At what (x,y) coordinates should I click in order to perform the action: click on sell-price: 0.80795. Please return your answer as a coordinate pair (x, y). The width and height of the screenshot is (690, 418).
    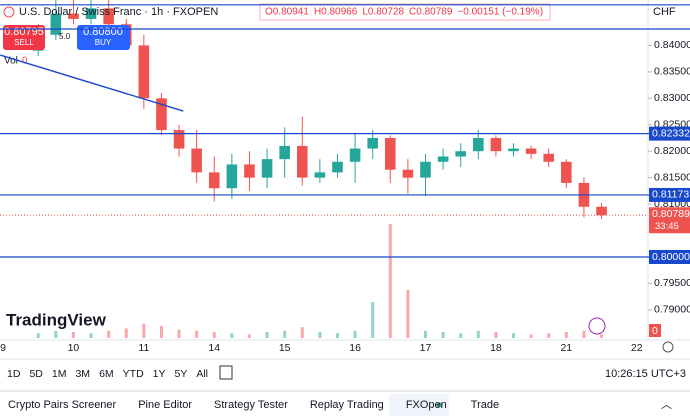
    Looking at the image, I should click on (24, 32).